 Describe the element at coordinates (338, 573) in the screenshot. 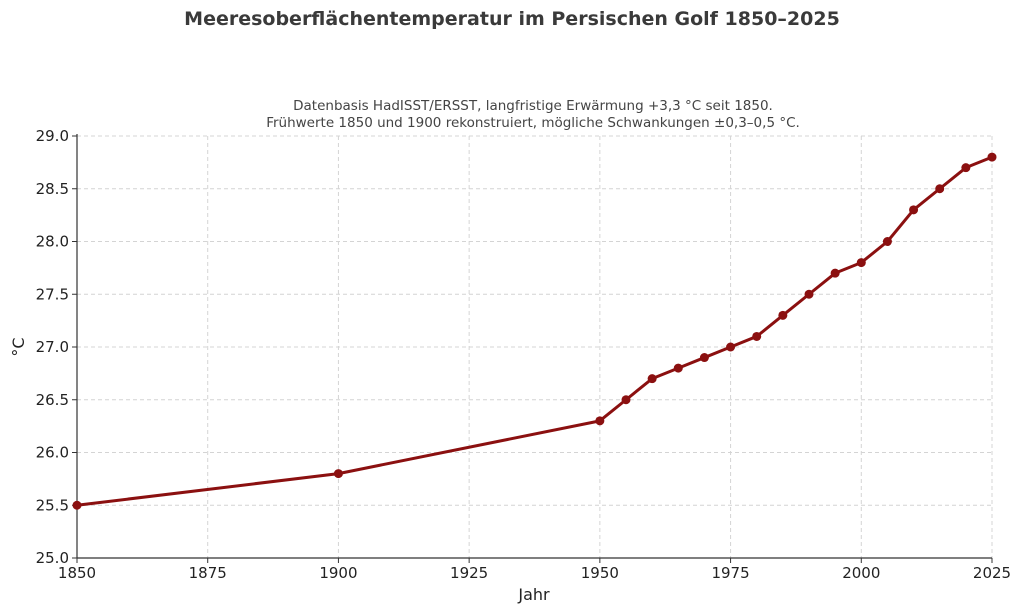

I see `x-tick-label: 1900` at that location.